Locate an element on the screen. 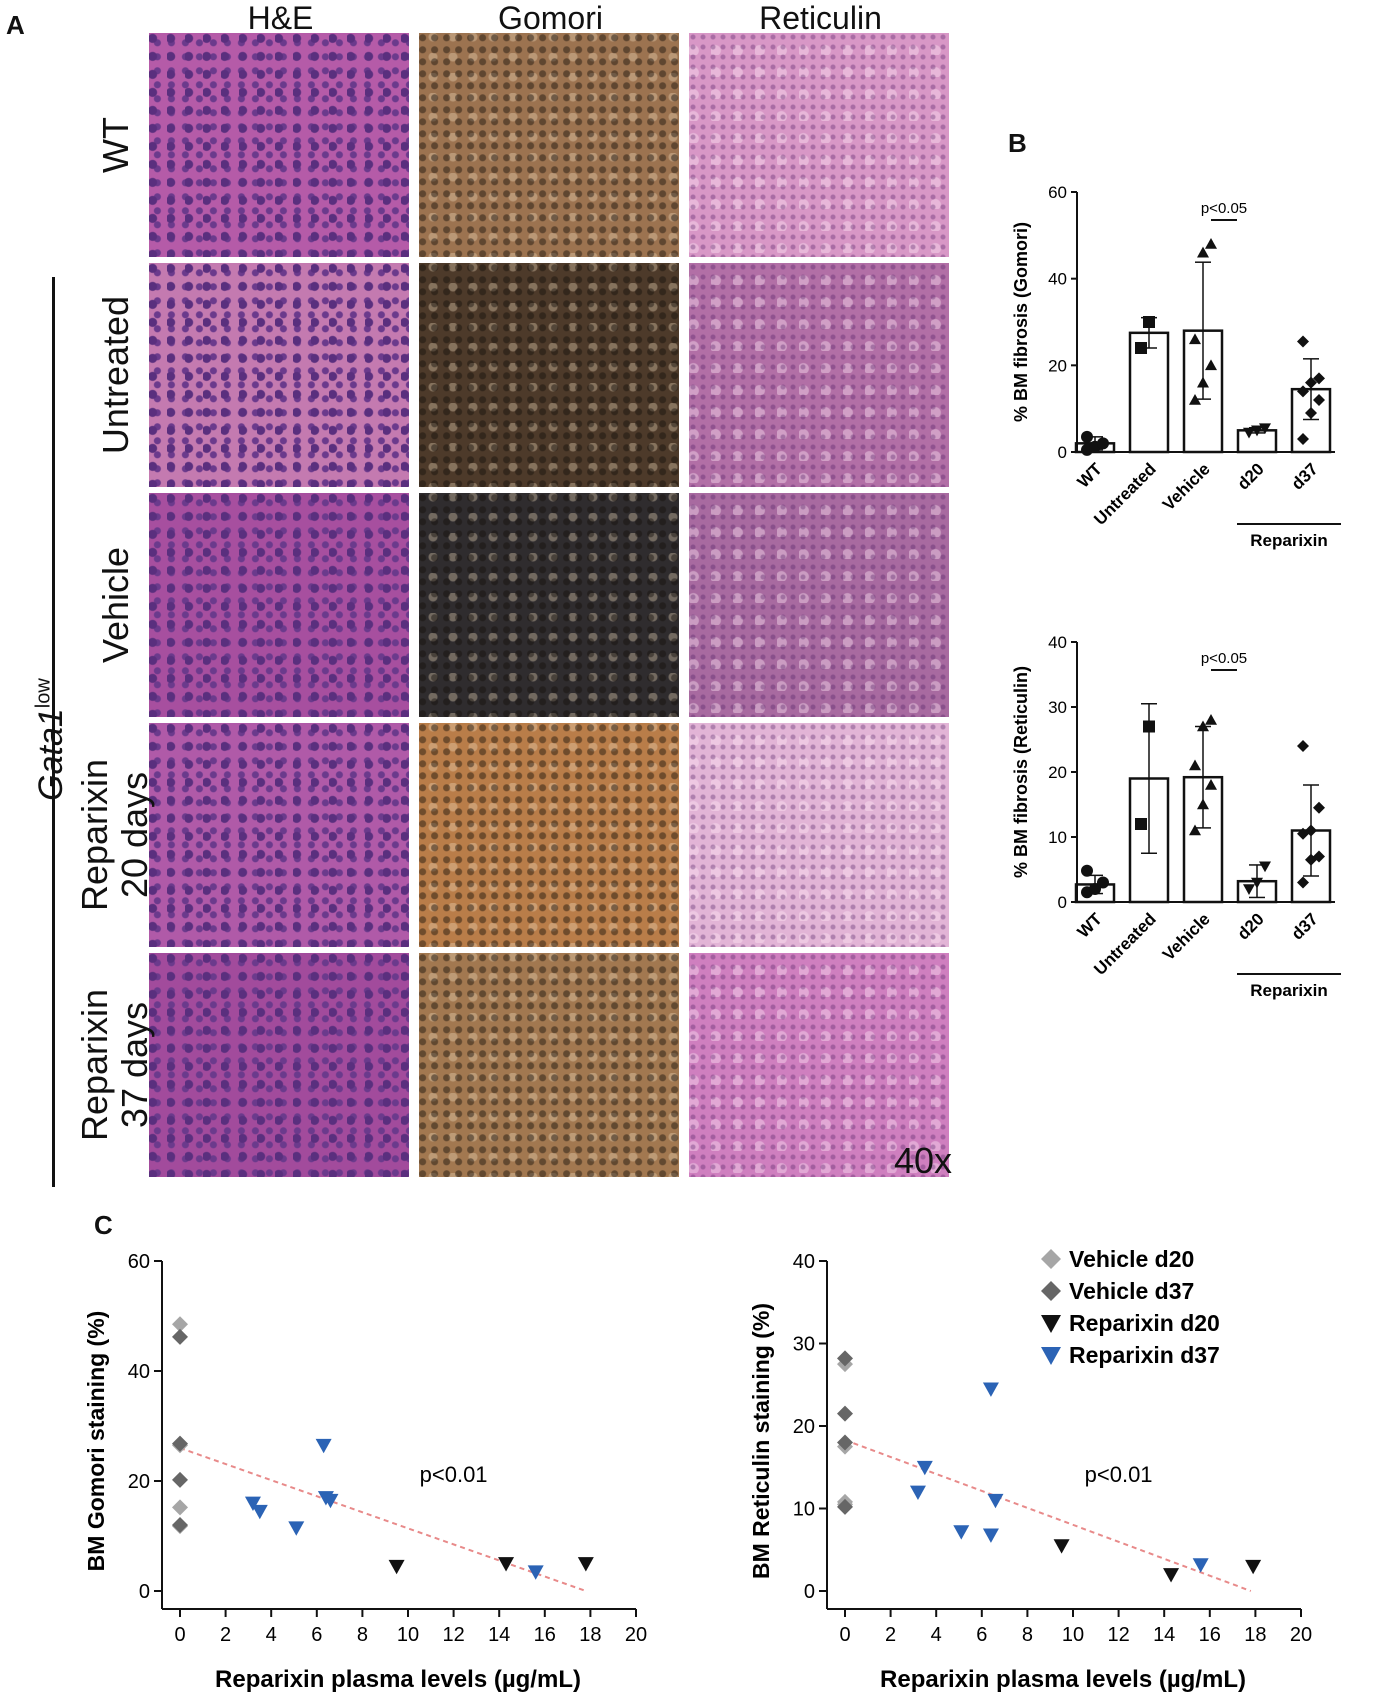 The image size is (1373, 1701). column-header-gomori: Gomori is located at coordinates (550, 18).